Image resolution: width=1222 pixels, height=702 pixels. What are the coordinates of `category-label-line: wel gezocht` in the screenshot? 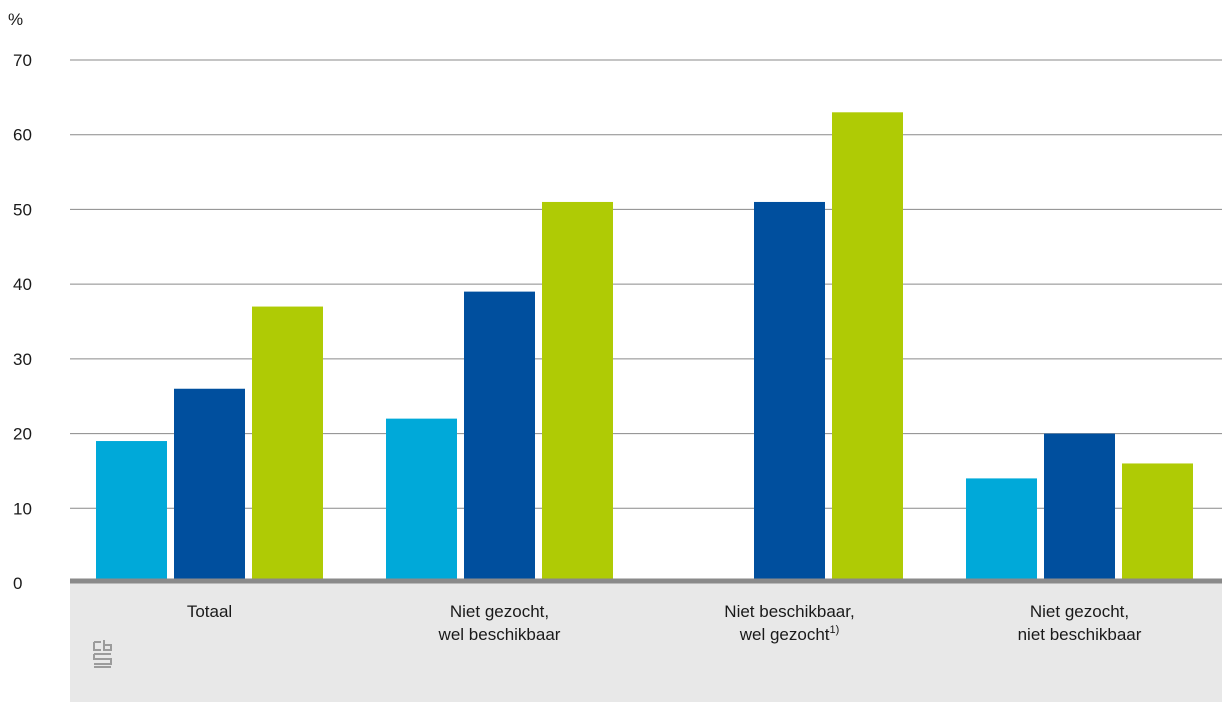 It's located at (784, 634).